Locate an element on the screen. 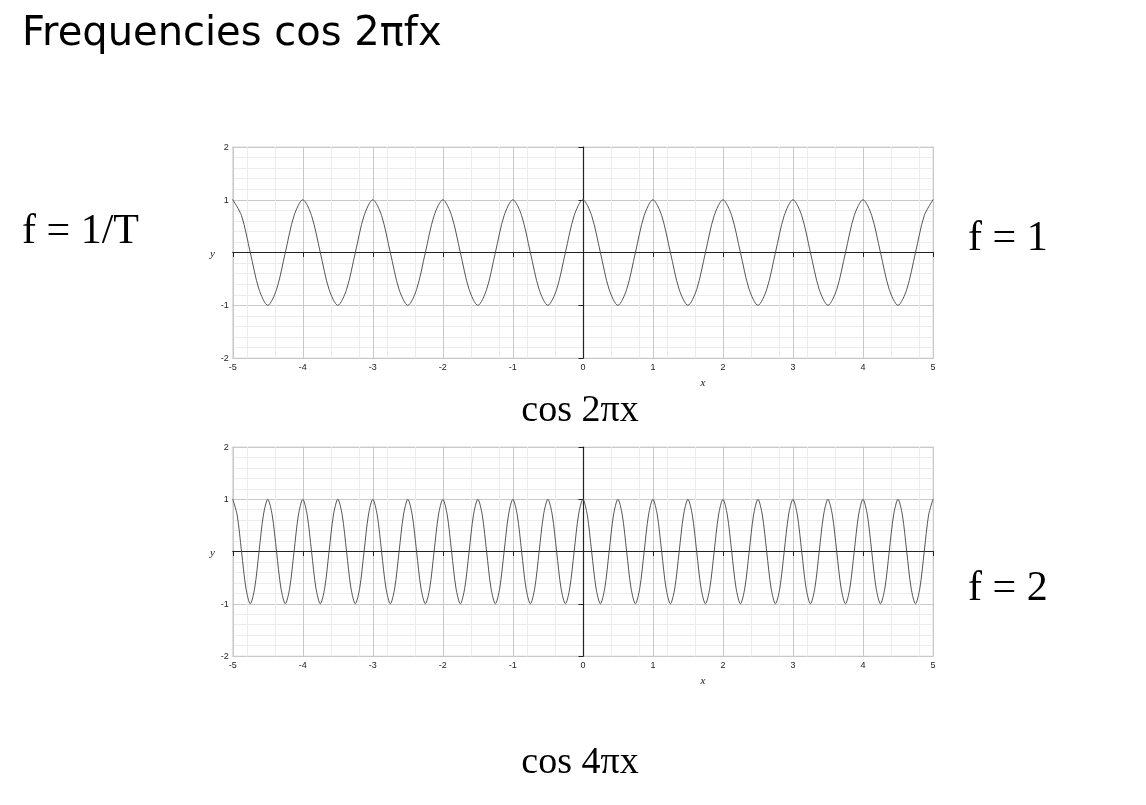 This screenshot has height=805, width=1146. chart-title: Frequencies cos 2πfx is located at coordinates (232, 31).